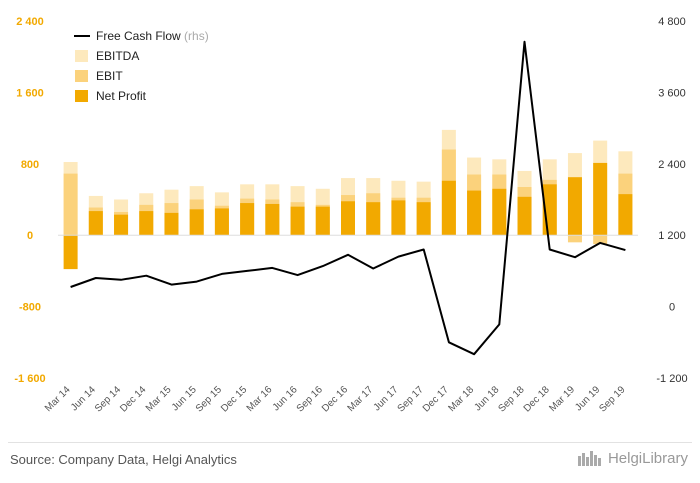 The image size is (700, 483). Describe the element at coordinates (672, 93) in the screenshot. I see `y-right-tick-label: 3 600` at that location.